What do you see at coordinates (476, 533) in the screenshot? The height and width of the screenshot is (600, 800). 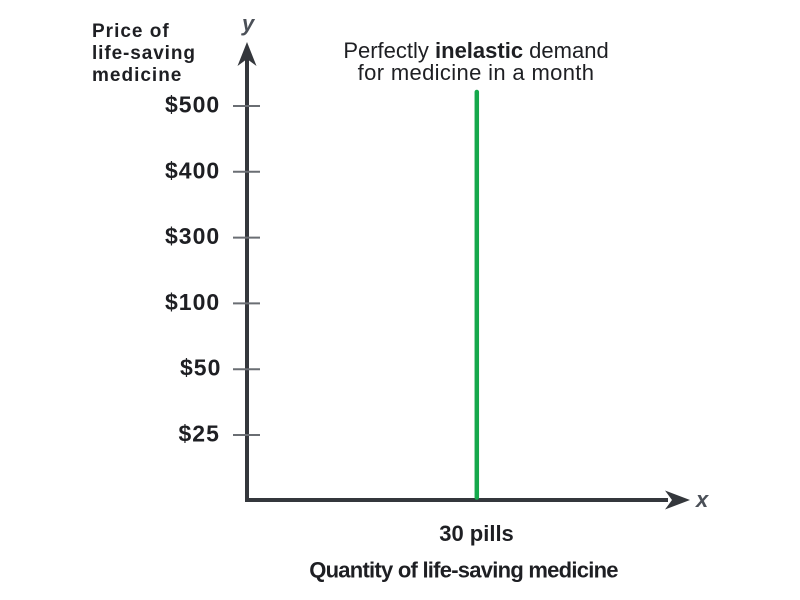 I see `svg-text: 30 pills` at bounding box center [476, 533].